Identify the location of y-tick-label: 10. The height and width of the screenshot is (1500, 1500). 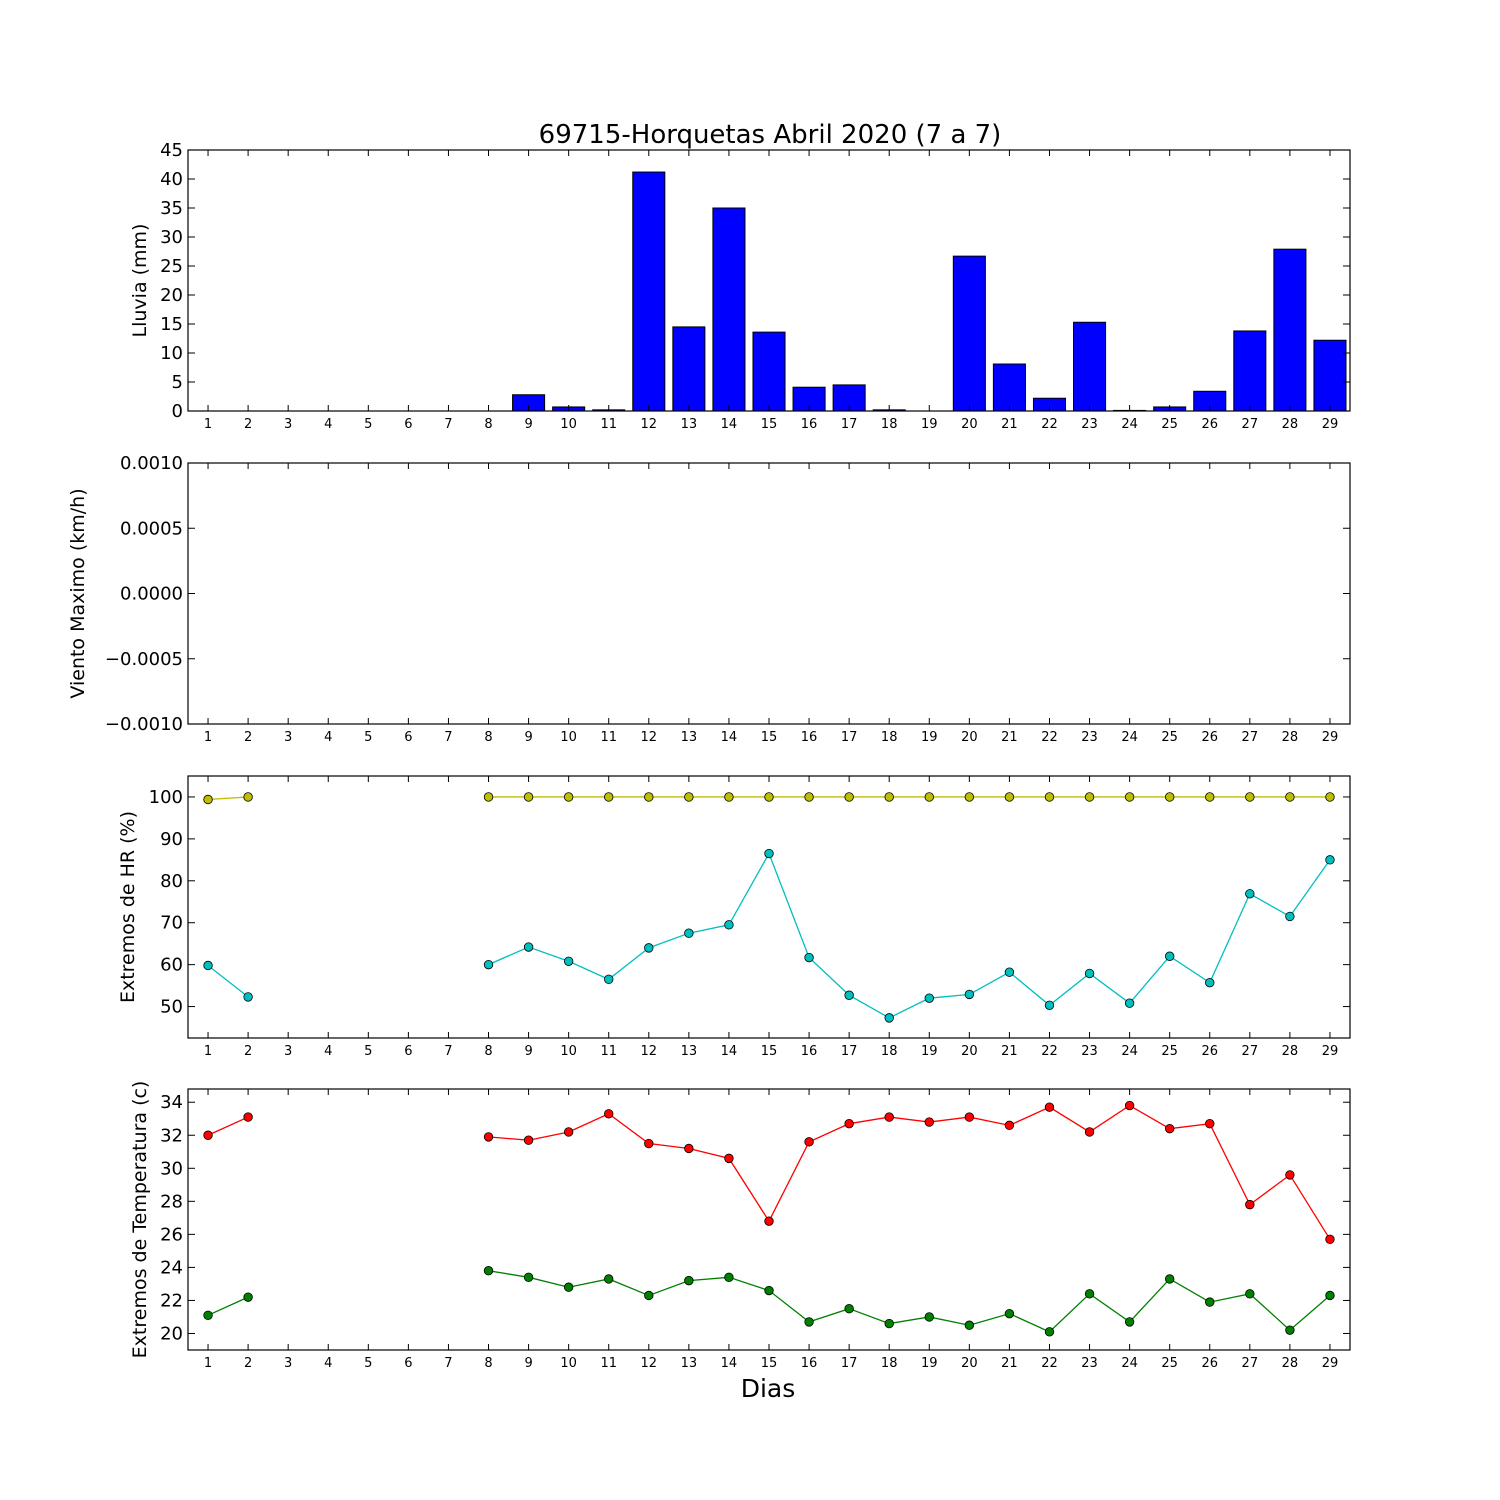
(171, 353).